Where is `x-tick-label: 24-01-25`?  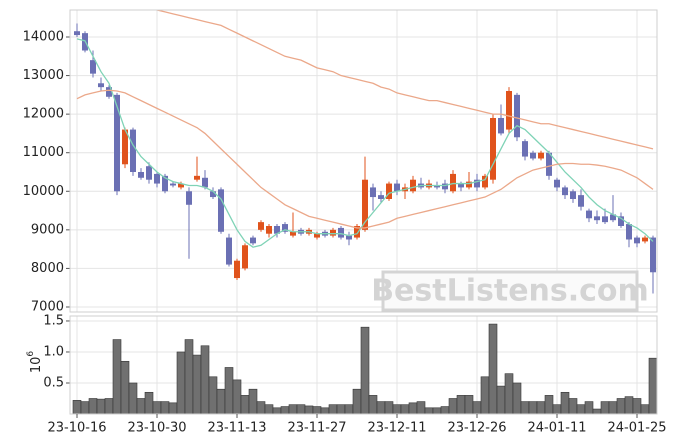
x-tick-label: 24-01-25 is located at coordinates (636, 428).